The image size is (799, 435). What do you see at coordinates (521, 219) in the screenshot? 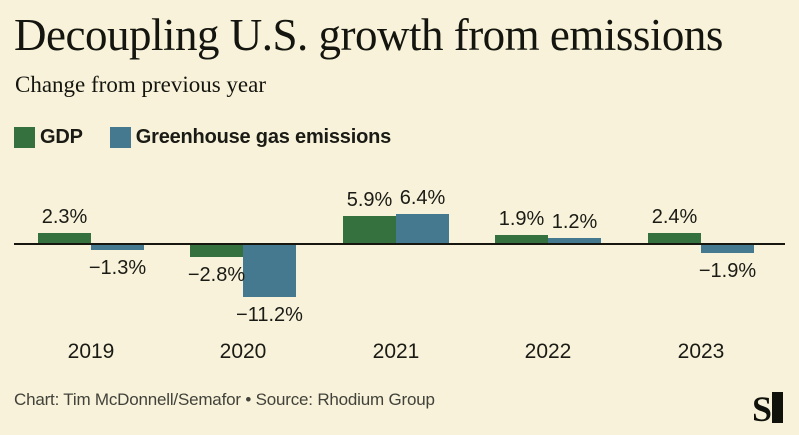
I see `value-label-gdp-2022: 1.9%` at bounding box center [521, 219].